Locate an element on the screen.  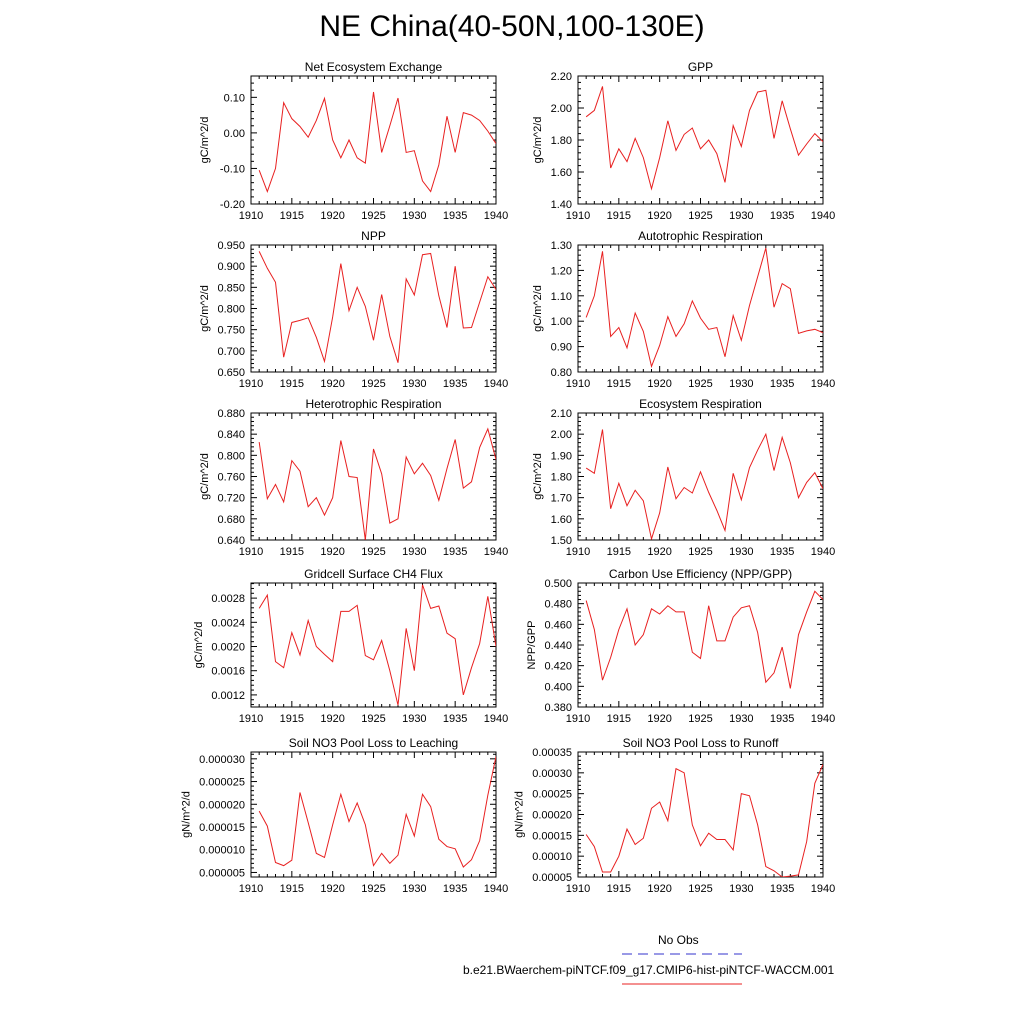
y-tick-label: 0.000025 is located at coordinates (222, 783).